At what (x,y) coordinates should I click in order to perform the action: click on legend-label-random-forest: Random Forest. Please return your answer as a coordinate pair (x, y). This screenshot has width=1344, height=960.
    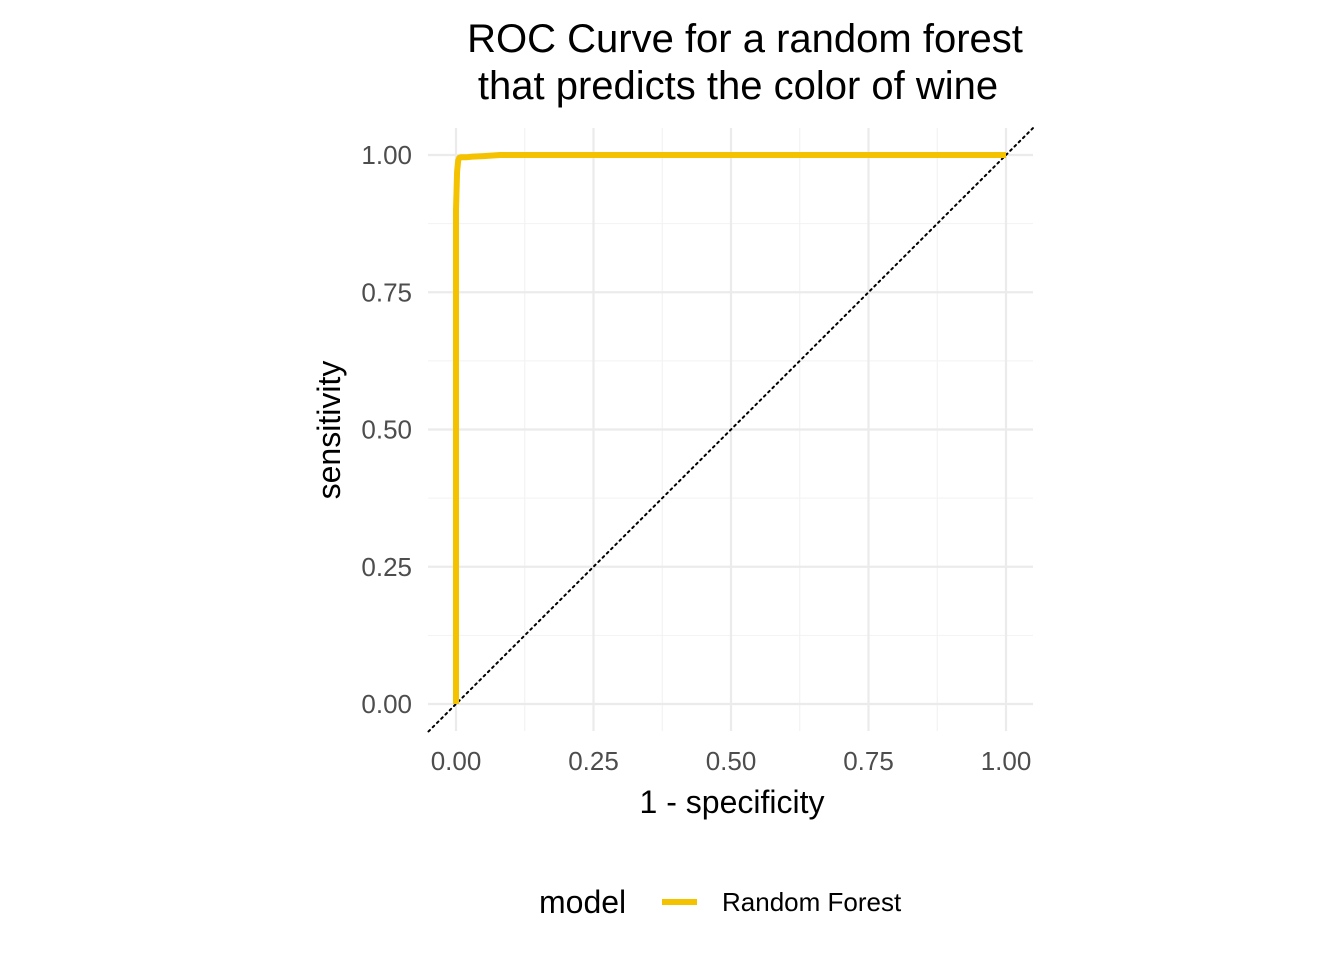
    Looking at the image, I should click on (812, 902).